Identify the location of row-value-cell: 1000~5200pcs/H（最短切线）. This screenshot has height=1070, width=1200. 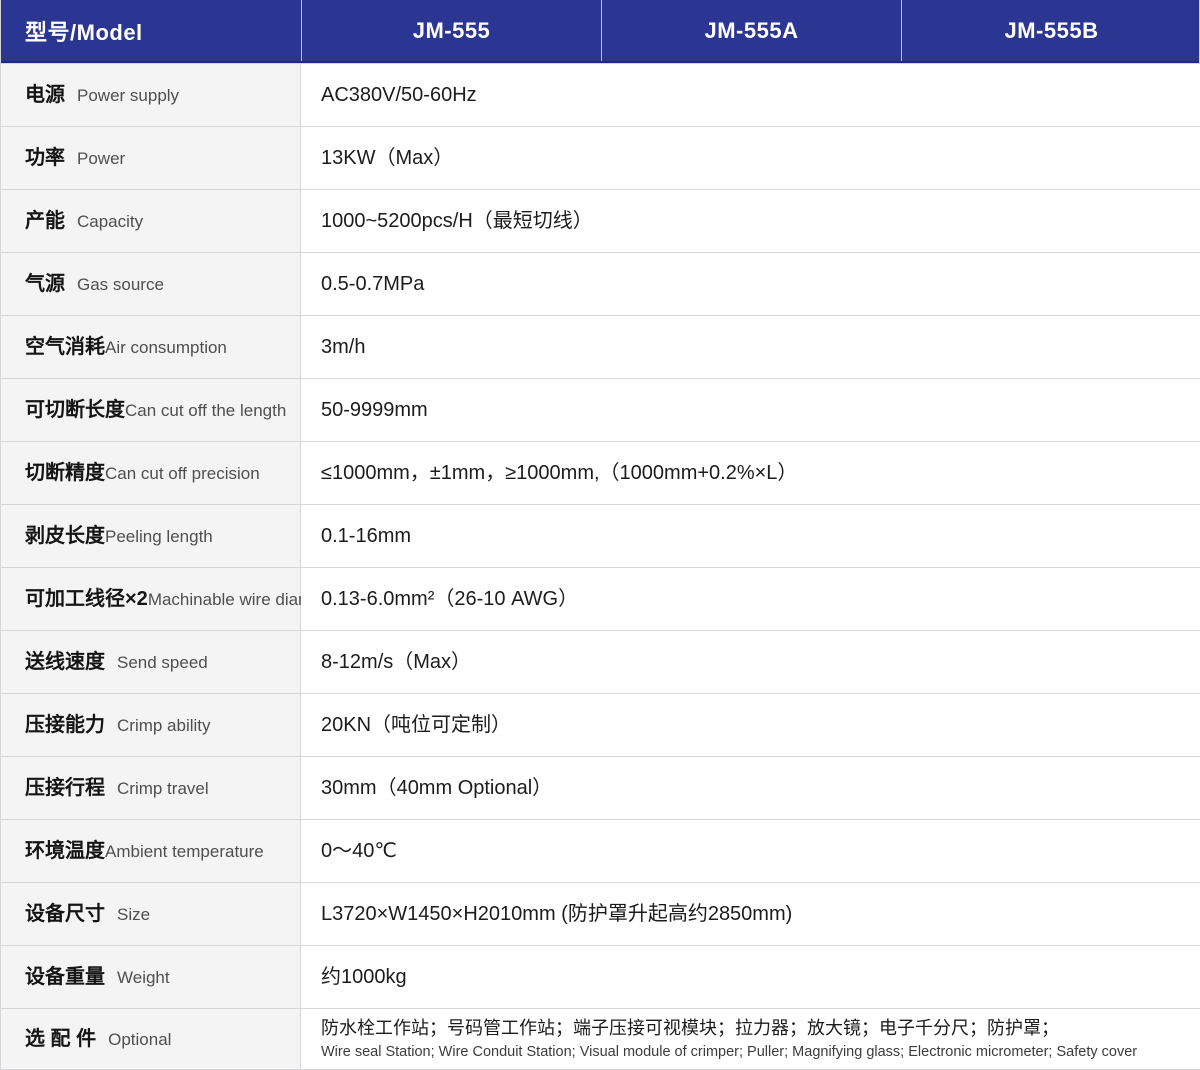
(750, 221).